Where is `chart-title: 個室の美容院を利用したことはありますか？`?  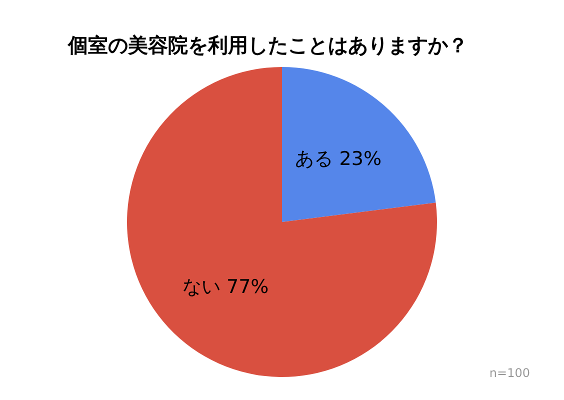 chart-title: 個室の美容院を利用したことはありますか？ is located at coordinates (267, 45).